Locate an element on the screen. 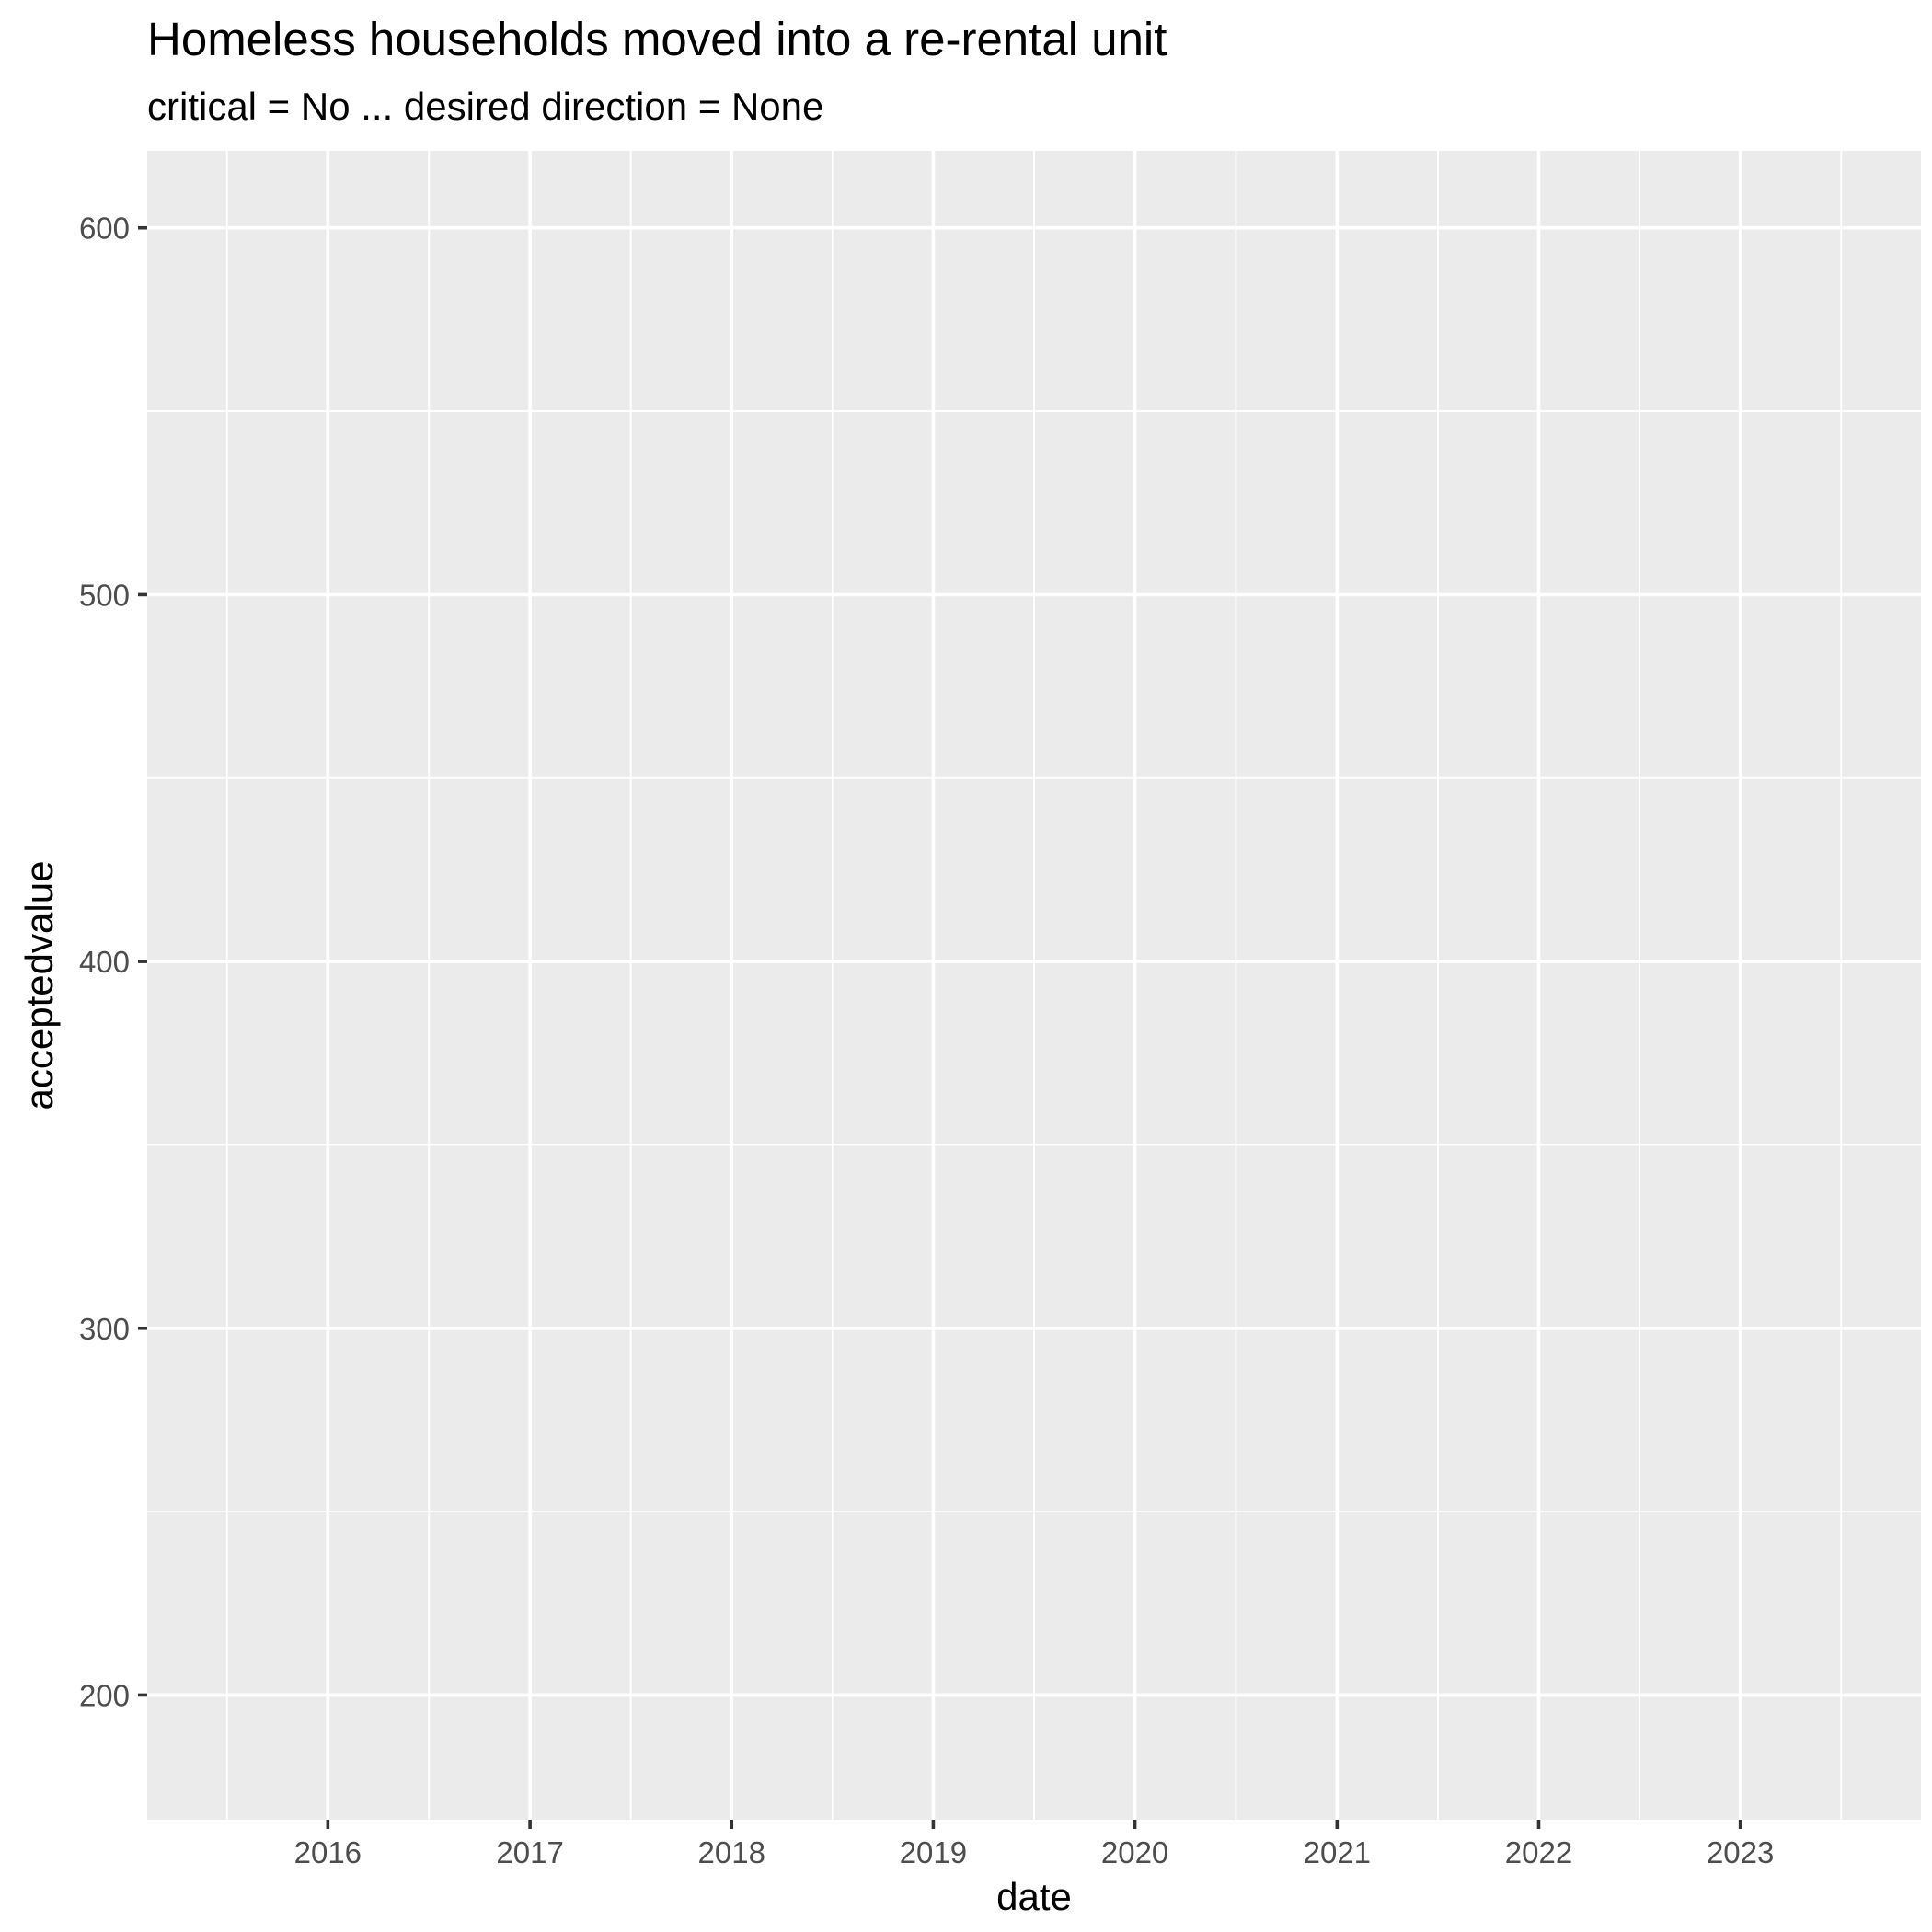 The height and width of the screenshot is (1932, 1932). x-tick-label: 2017 is located at coordinates (529, 1852).